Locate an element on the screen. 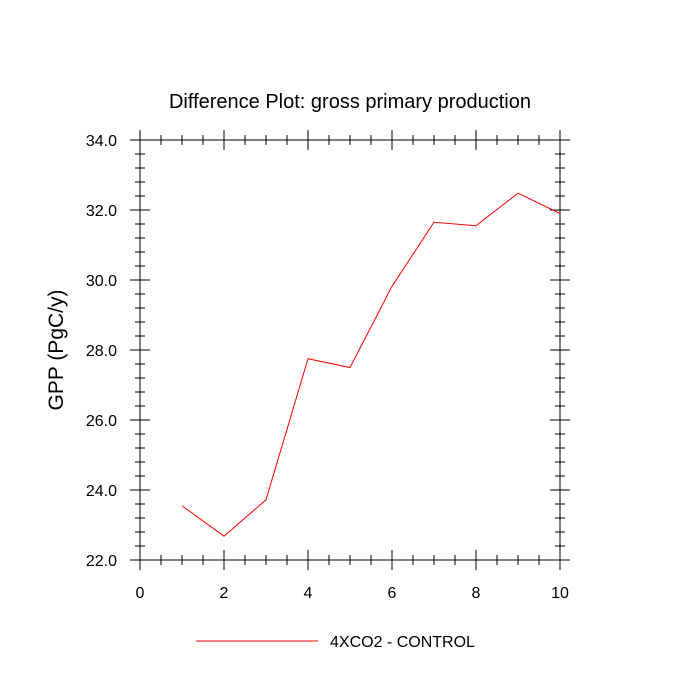 The width and height of the screenshot is (700, 700). y-tick-label: 30.0 is located at coordinates (101, 281).